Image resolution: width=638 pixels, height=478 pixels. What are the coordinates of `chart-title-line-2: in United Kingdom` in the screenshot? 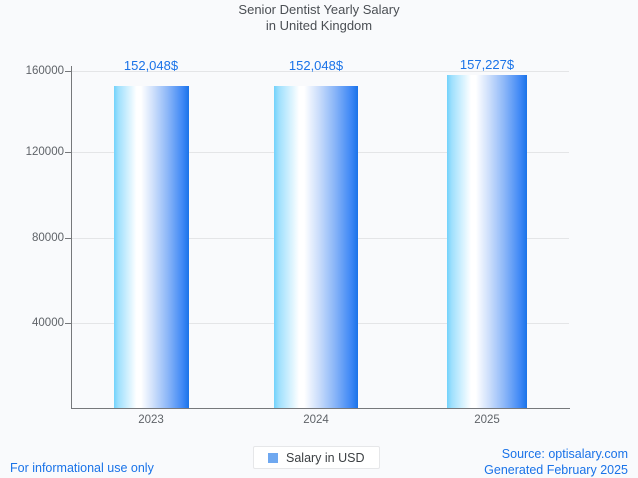 It's located at (319, 25).